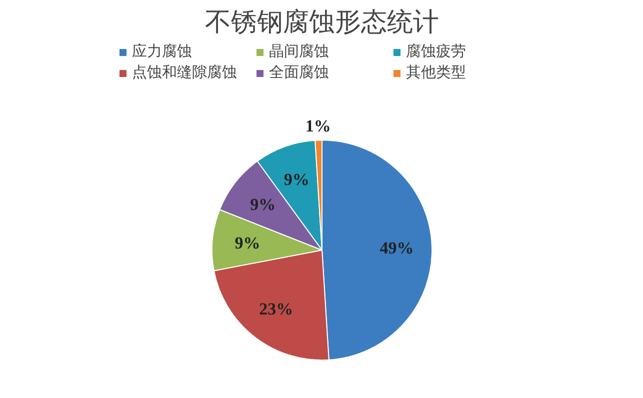  Describe the element at coordinates (299, 72) in the screenshot. I see `legend-label: 全面腐蚀` at that location.